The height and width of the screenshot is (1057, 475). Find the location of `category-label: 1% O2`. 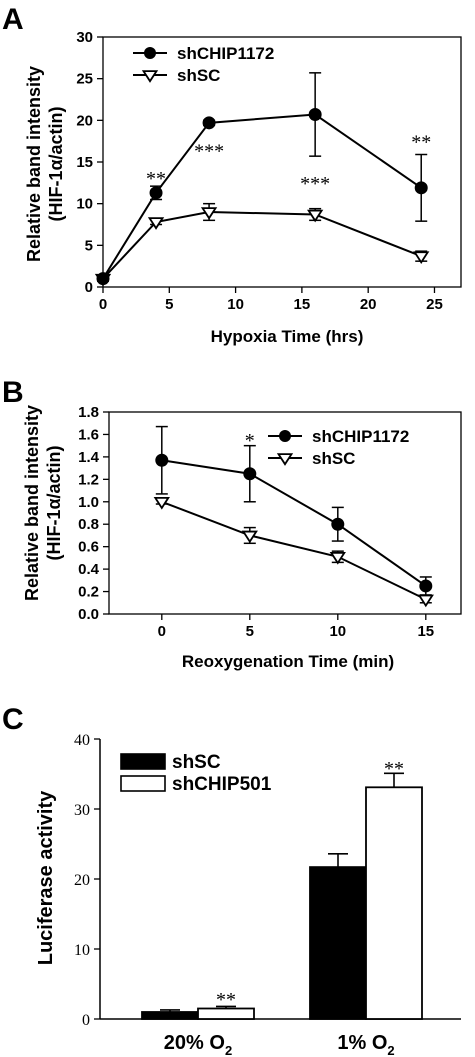

category-label: 1% O2 is located at coordinates (365, 1044).